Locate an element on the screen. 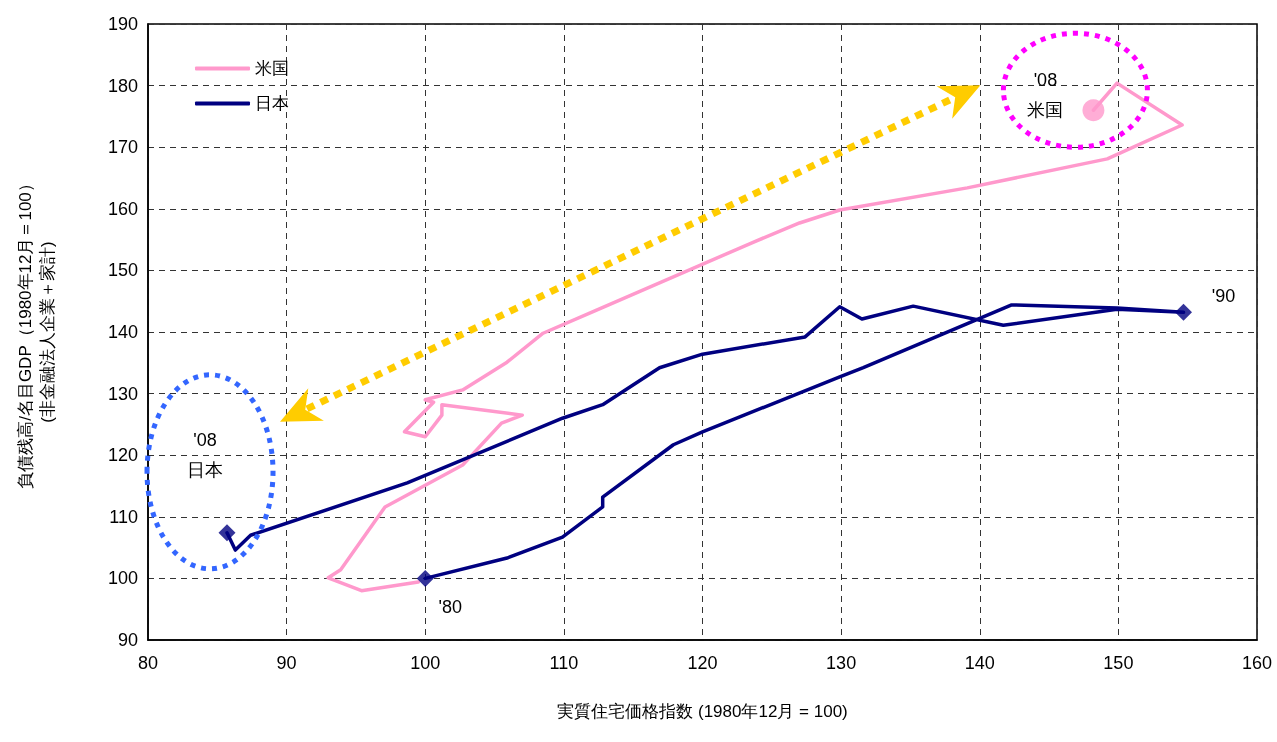 The image size is (1277, 742). x-tick-label: 130 is located at coordinates (841, 663).